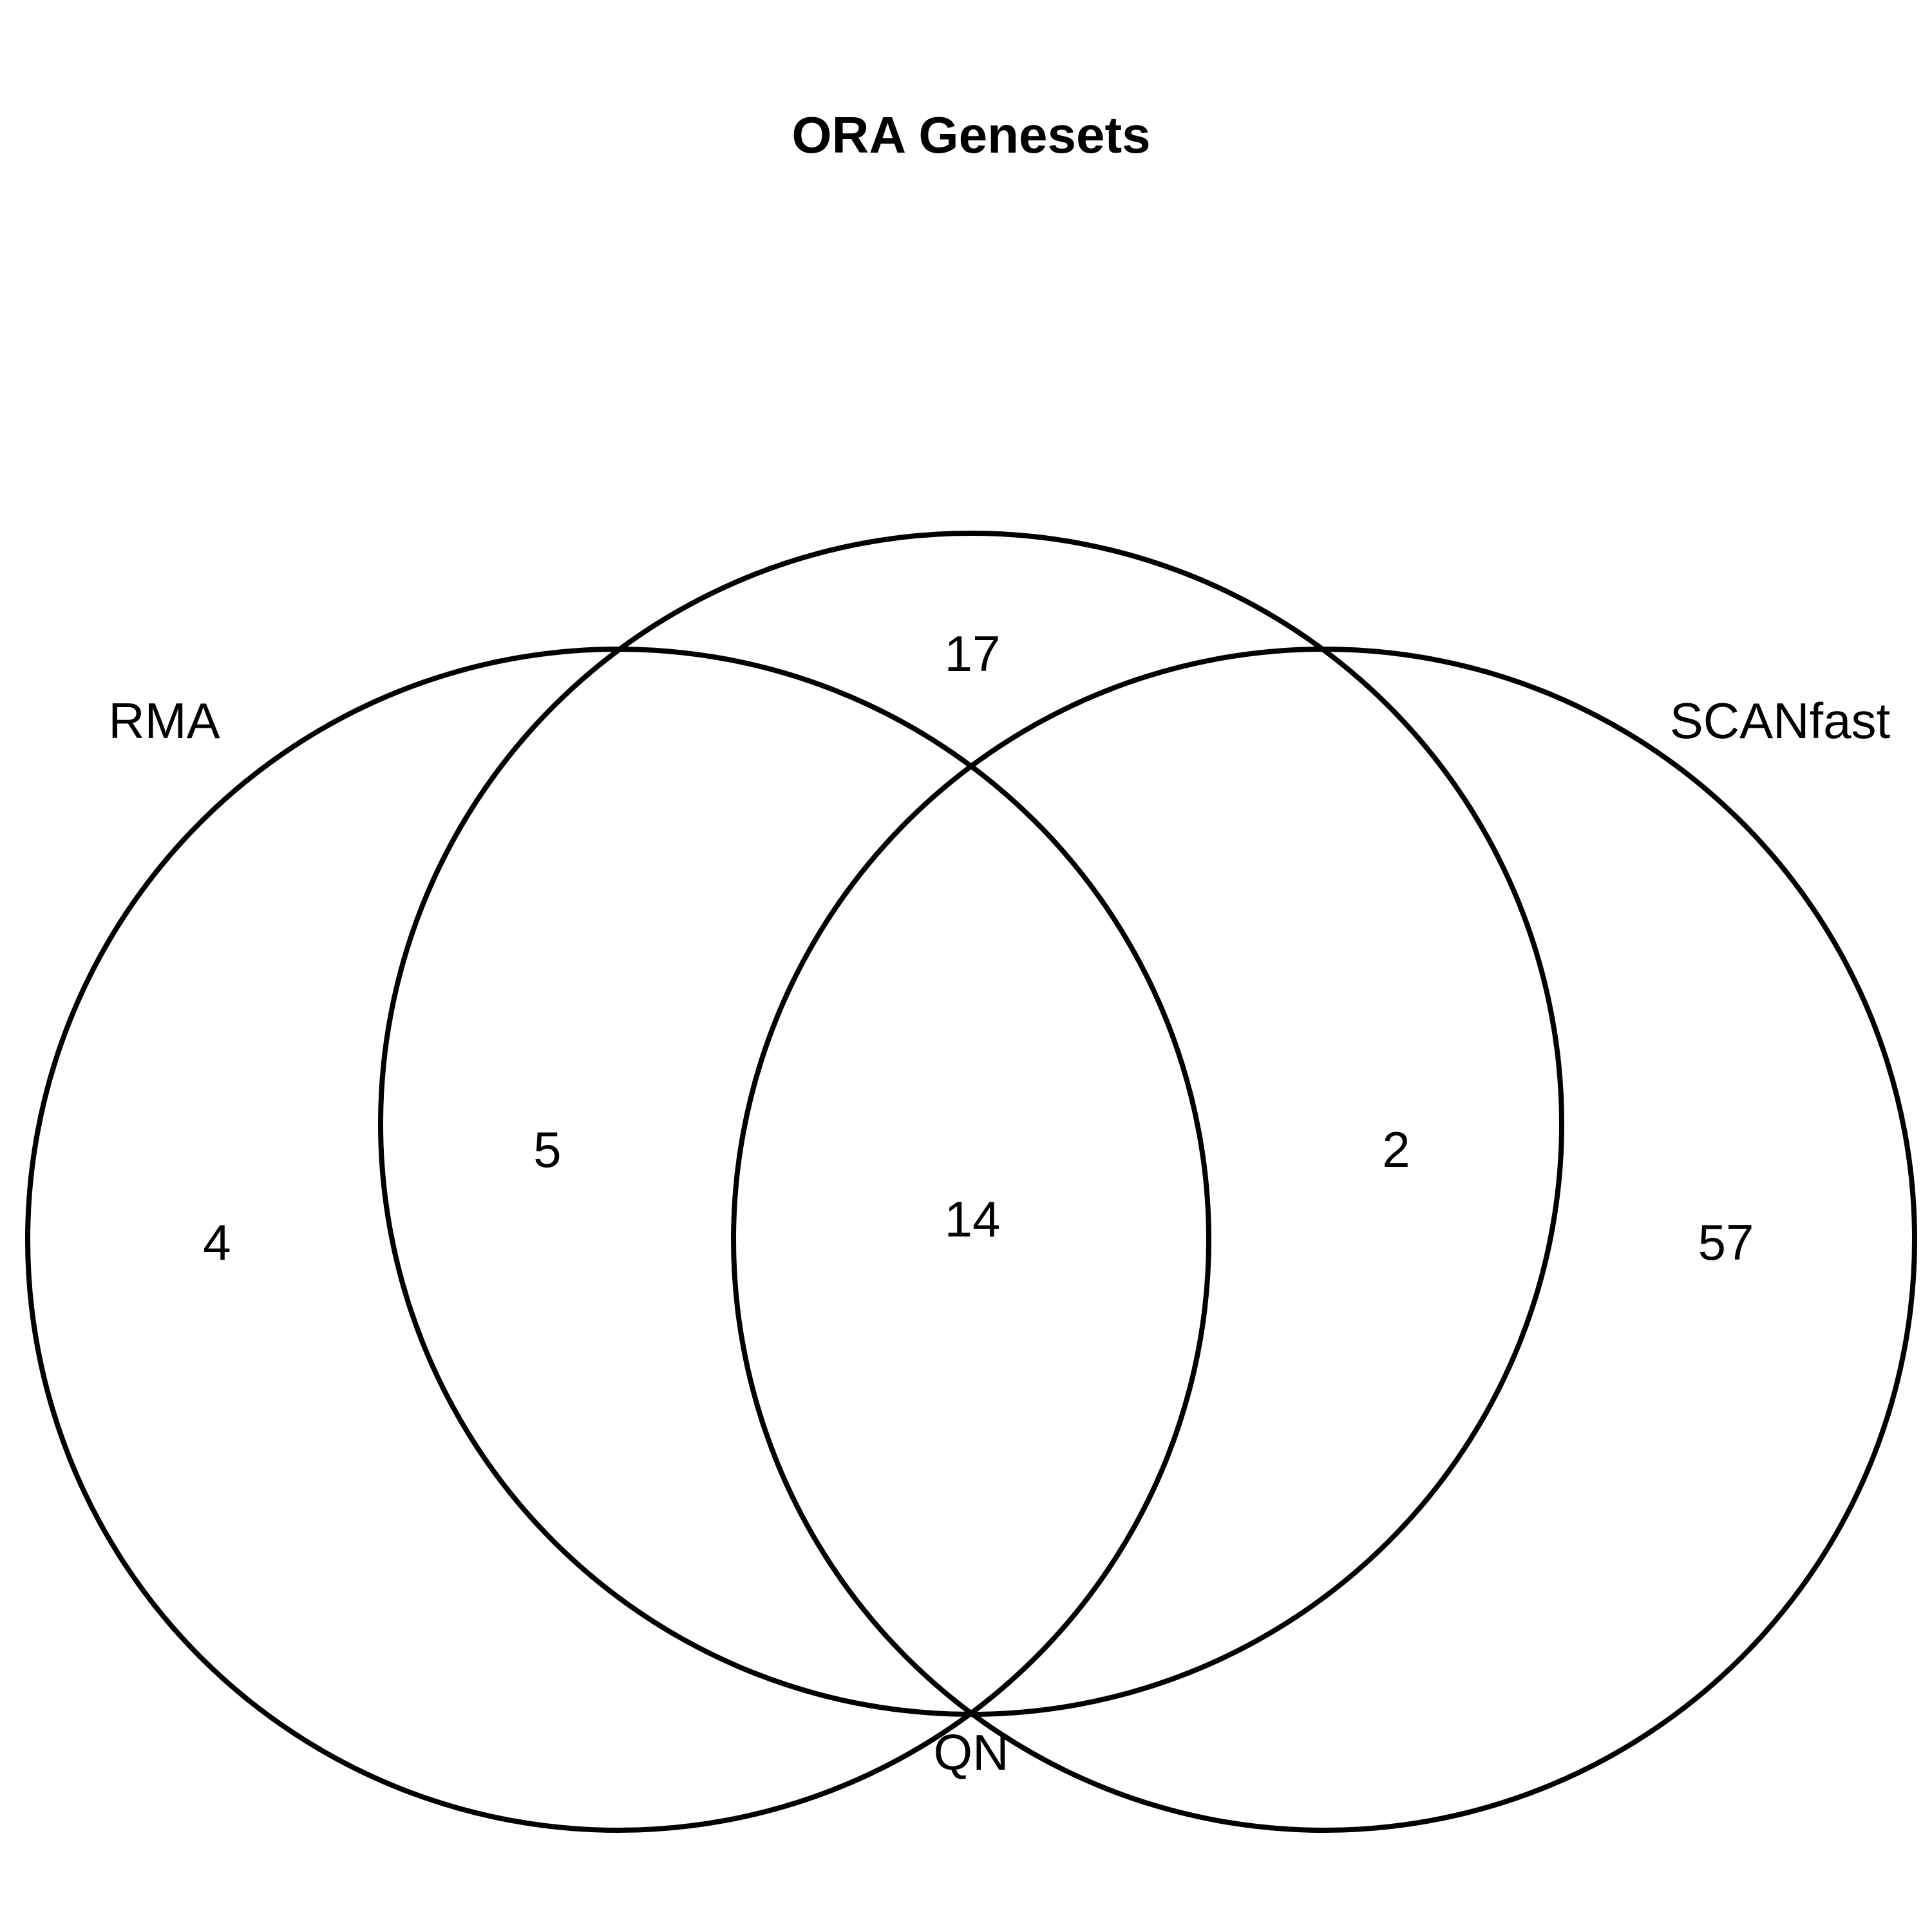 This screenshot has width=1932, height=1932. I want to click on count-qn-only: 17, so click(973, 653).